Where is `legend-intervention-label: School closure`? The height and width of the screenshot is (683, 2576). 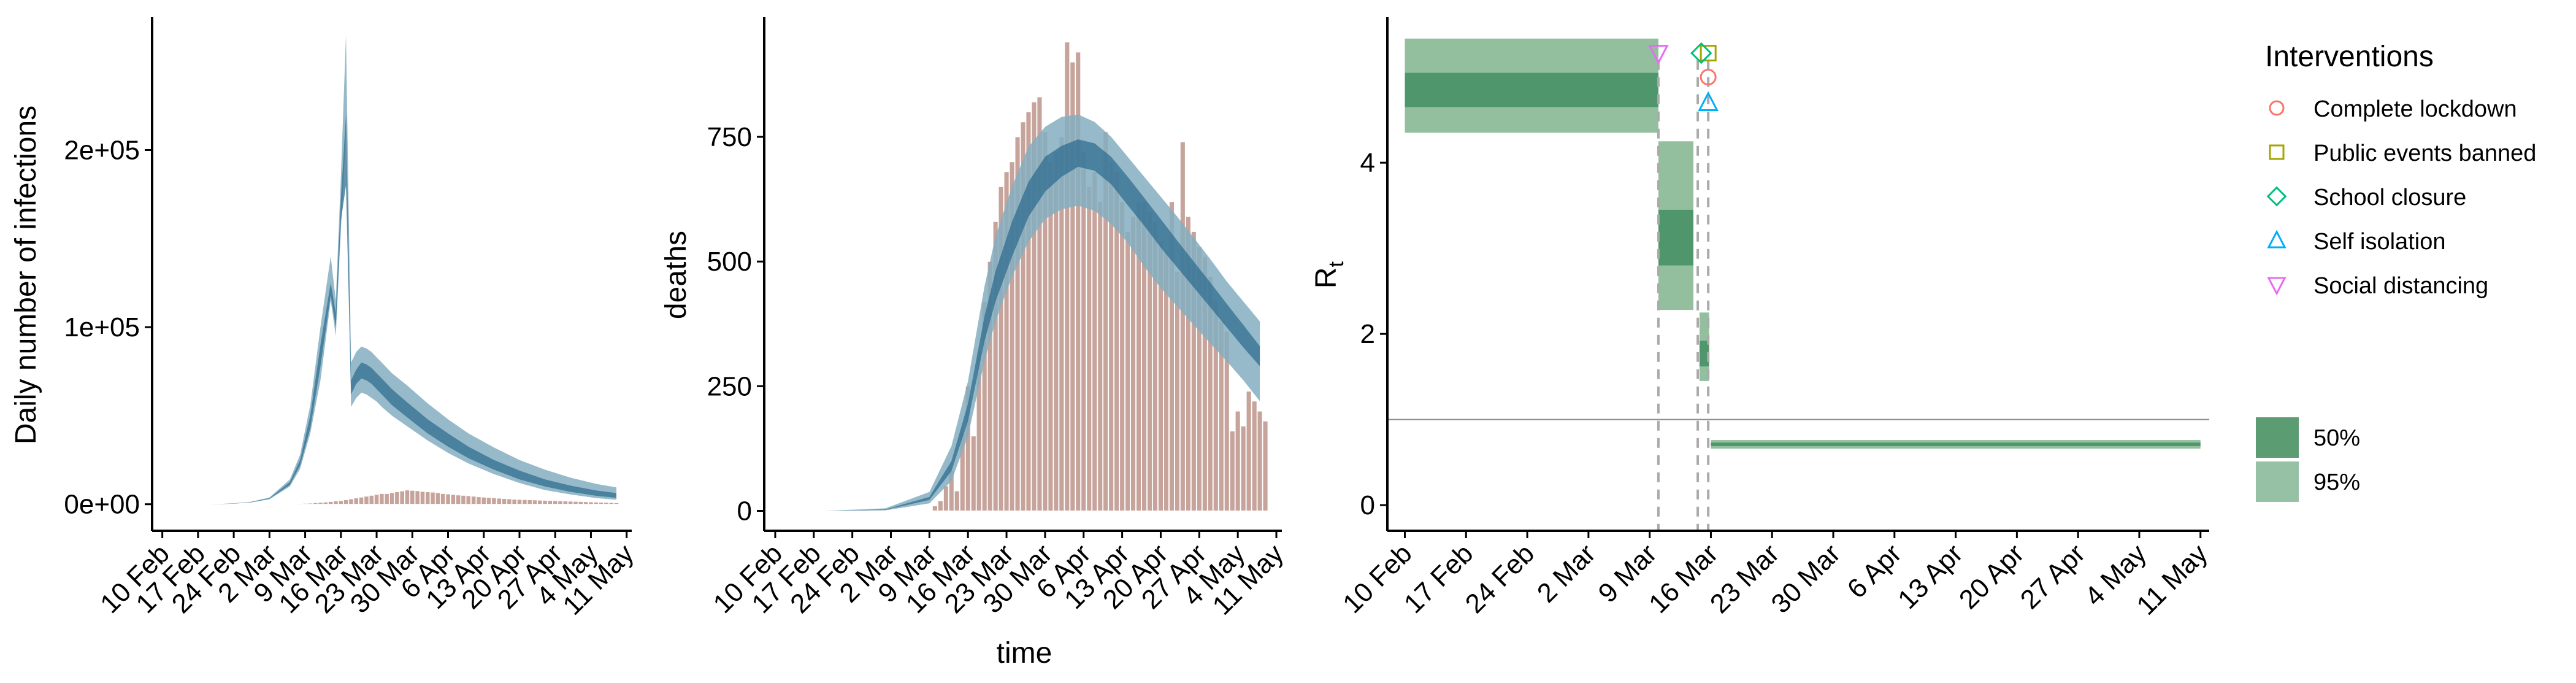
legend-intervention-label: School closure is located at coordinates (2389, 197).